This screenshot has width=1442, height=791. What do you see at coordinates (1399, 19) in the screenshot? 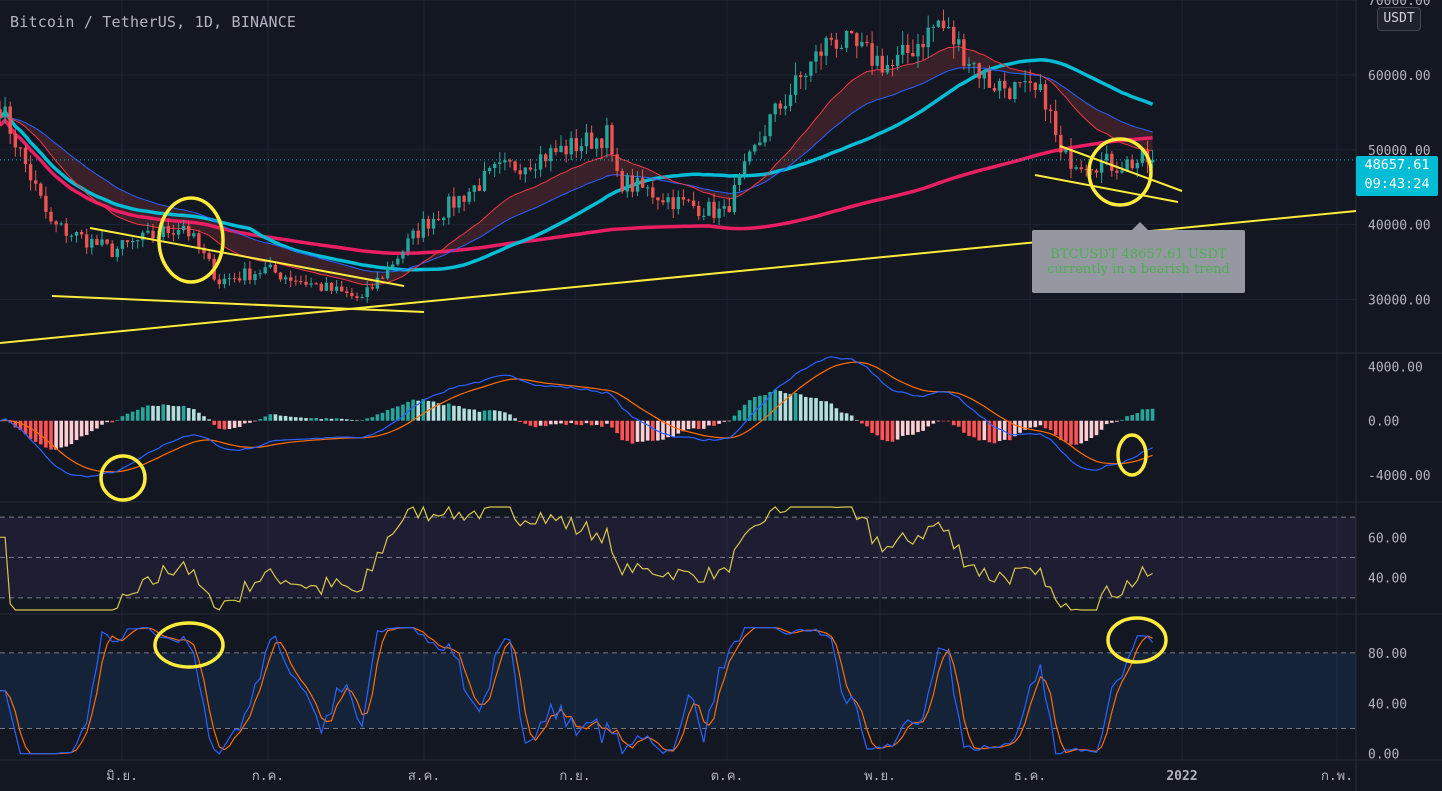
I see `currency-badge: USDT` at bounding box center [1399, 19].